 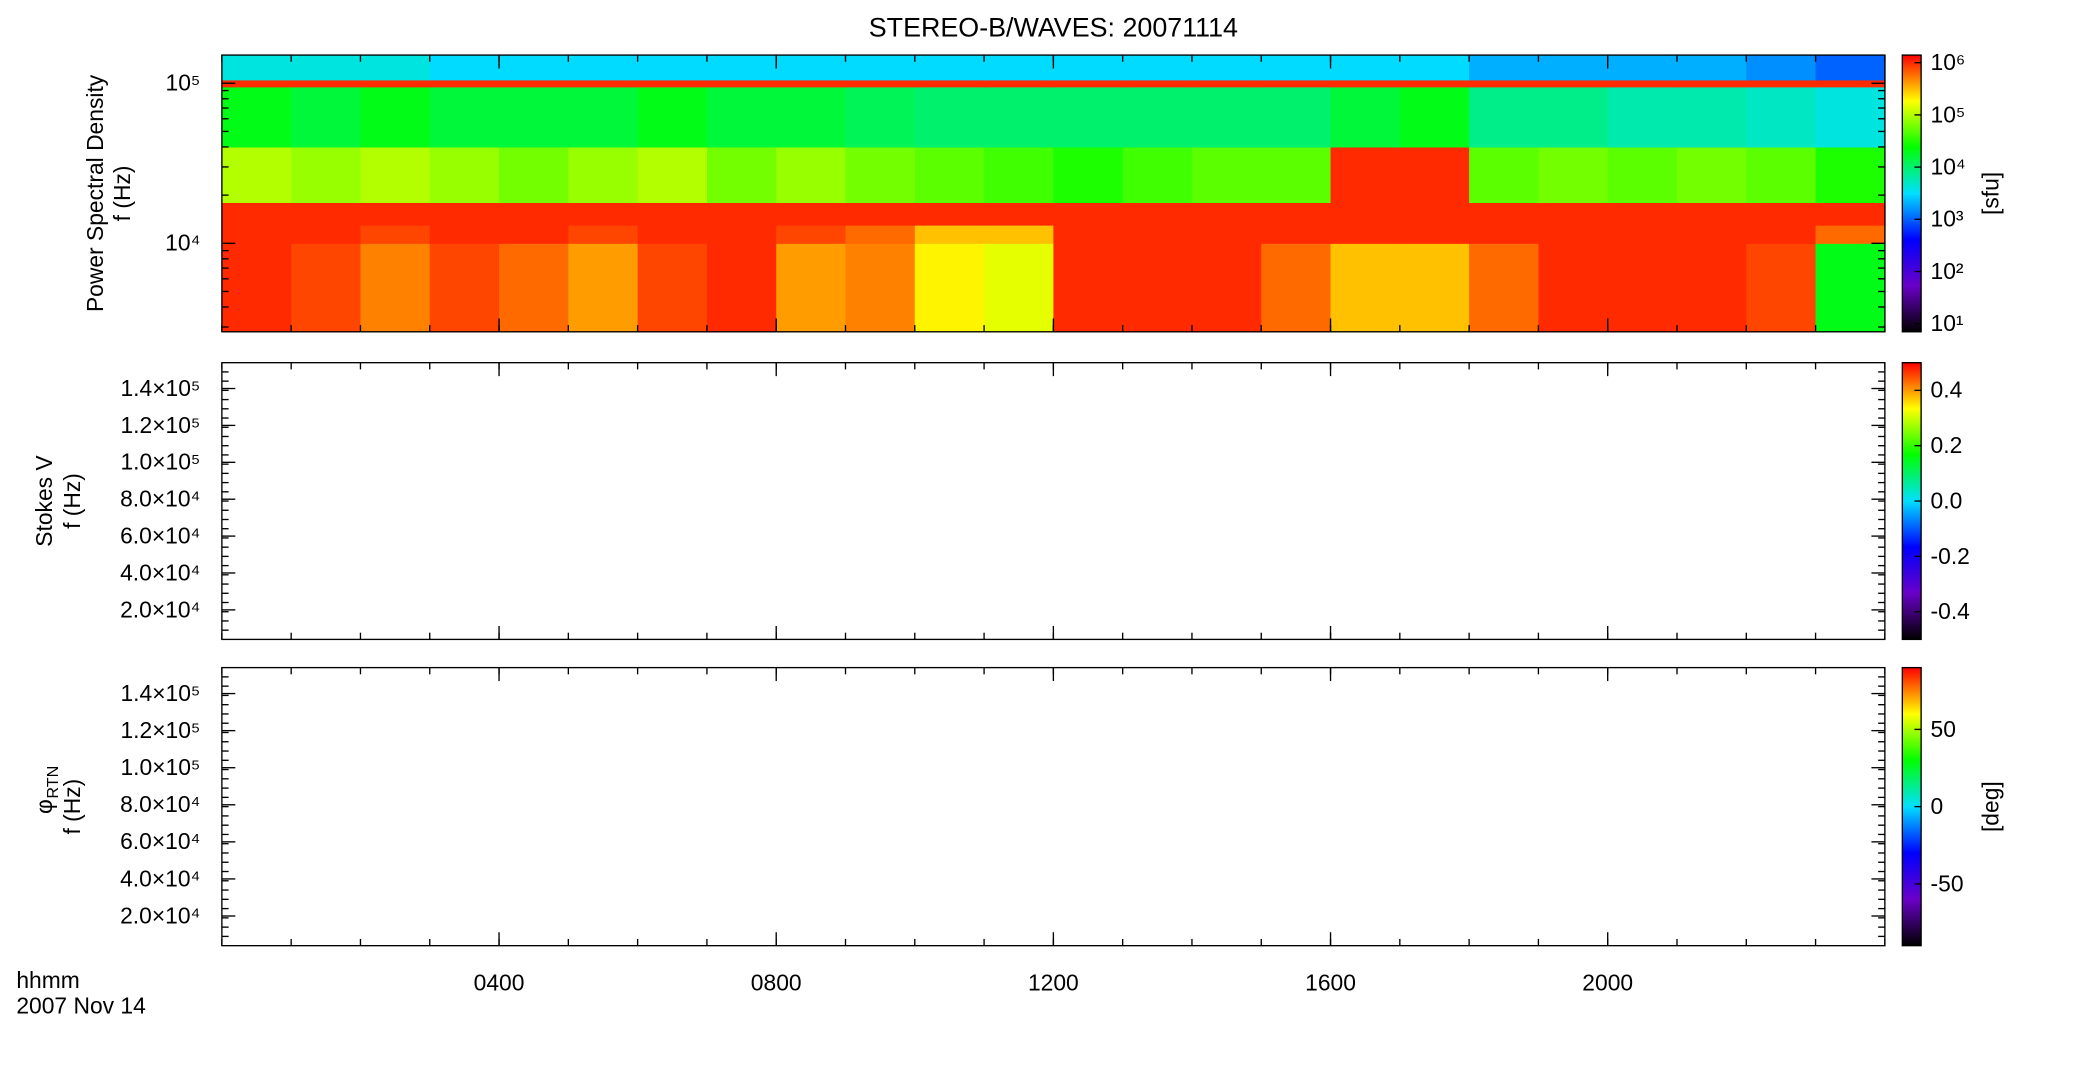 What do you see at coordinates (1947, 219) in the screenshot?
I see `colorbar-tick-label: 10³` at bounding box center [1947, 219].